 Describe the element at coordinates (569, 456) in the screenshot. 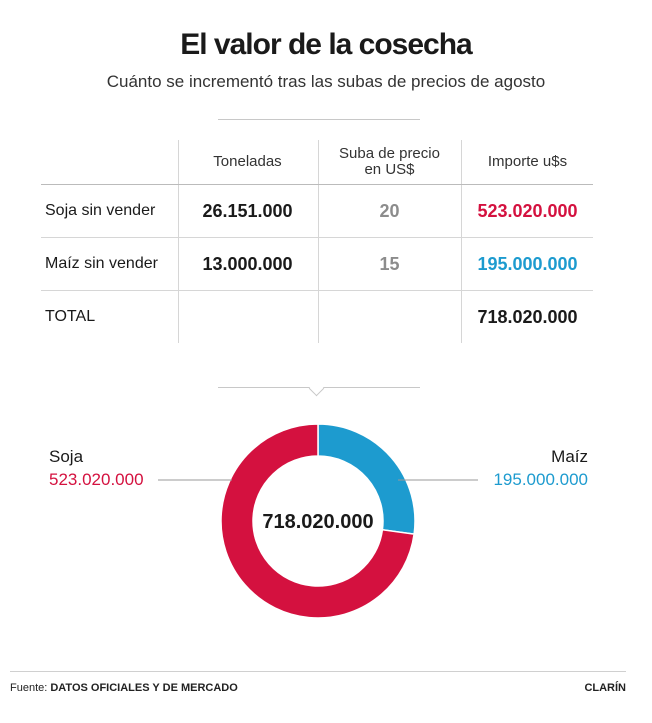

I see `legend-name-maiz: Maíz` at that location.